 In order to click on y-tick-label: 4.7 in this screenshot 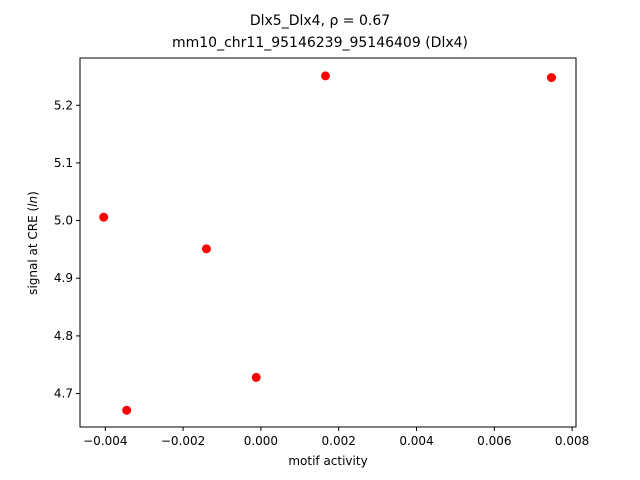, I will do `click(63, 394)`.